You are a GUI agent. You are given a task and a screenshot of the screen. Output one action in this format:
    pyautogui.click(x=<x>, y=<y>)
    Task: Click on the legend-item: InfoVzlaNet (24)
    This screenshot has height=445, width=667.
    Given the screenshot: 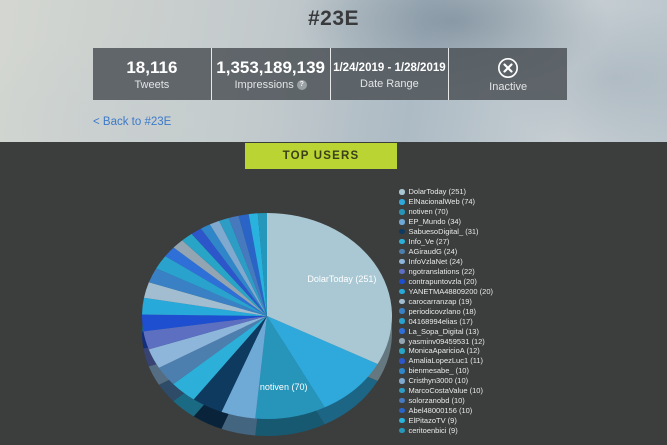 What is the action you would take?
    pyautogui.click(x=446, y=262)
    